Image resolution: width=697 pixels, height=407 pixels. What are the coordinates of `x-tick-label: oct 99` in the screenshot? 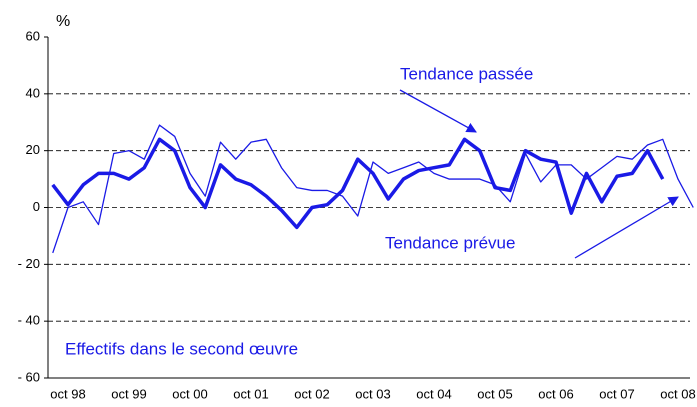 It's located at (128, 393).